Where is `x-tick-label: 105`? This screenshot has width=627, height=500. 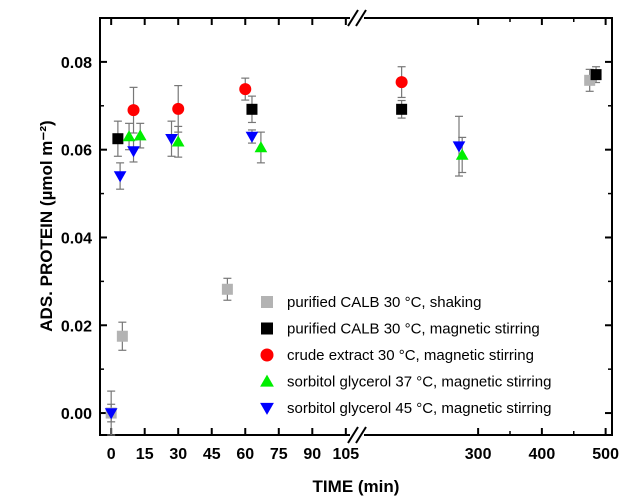 x-tick-label: 105 is located at coordinates (345, 454).